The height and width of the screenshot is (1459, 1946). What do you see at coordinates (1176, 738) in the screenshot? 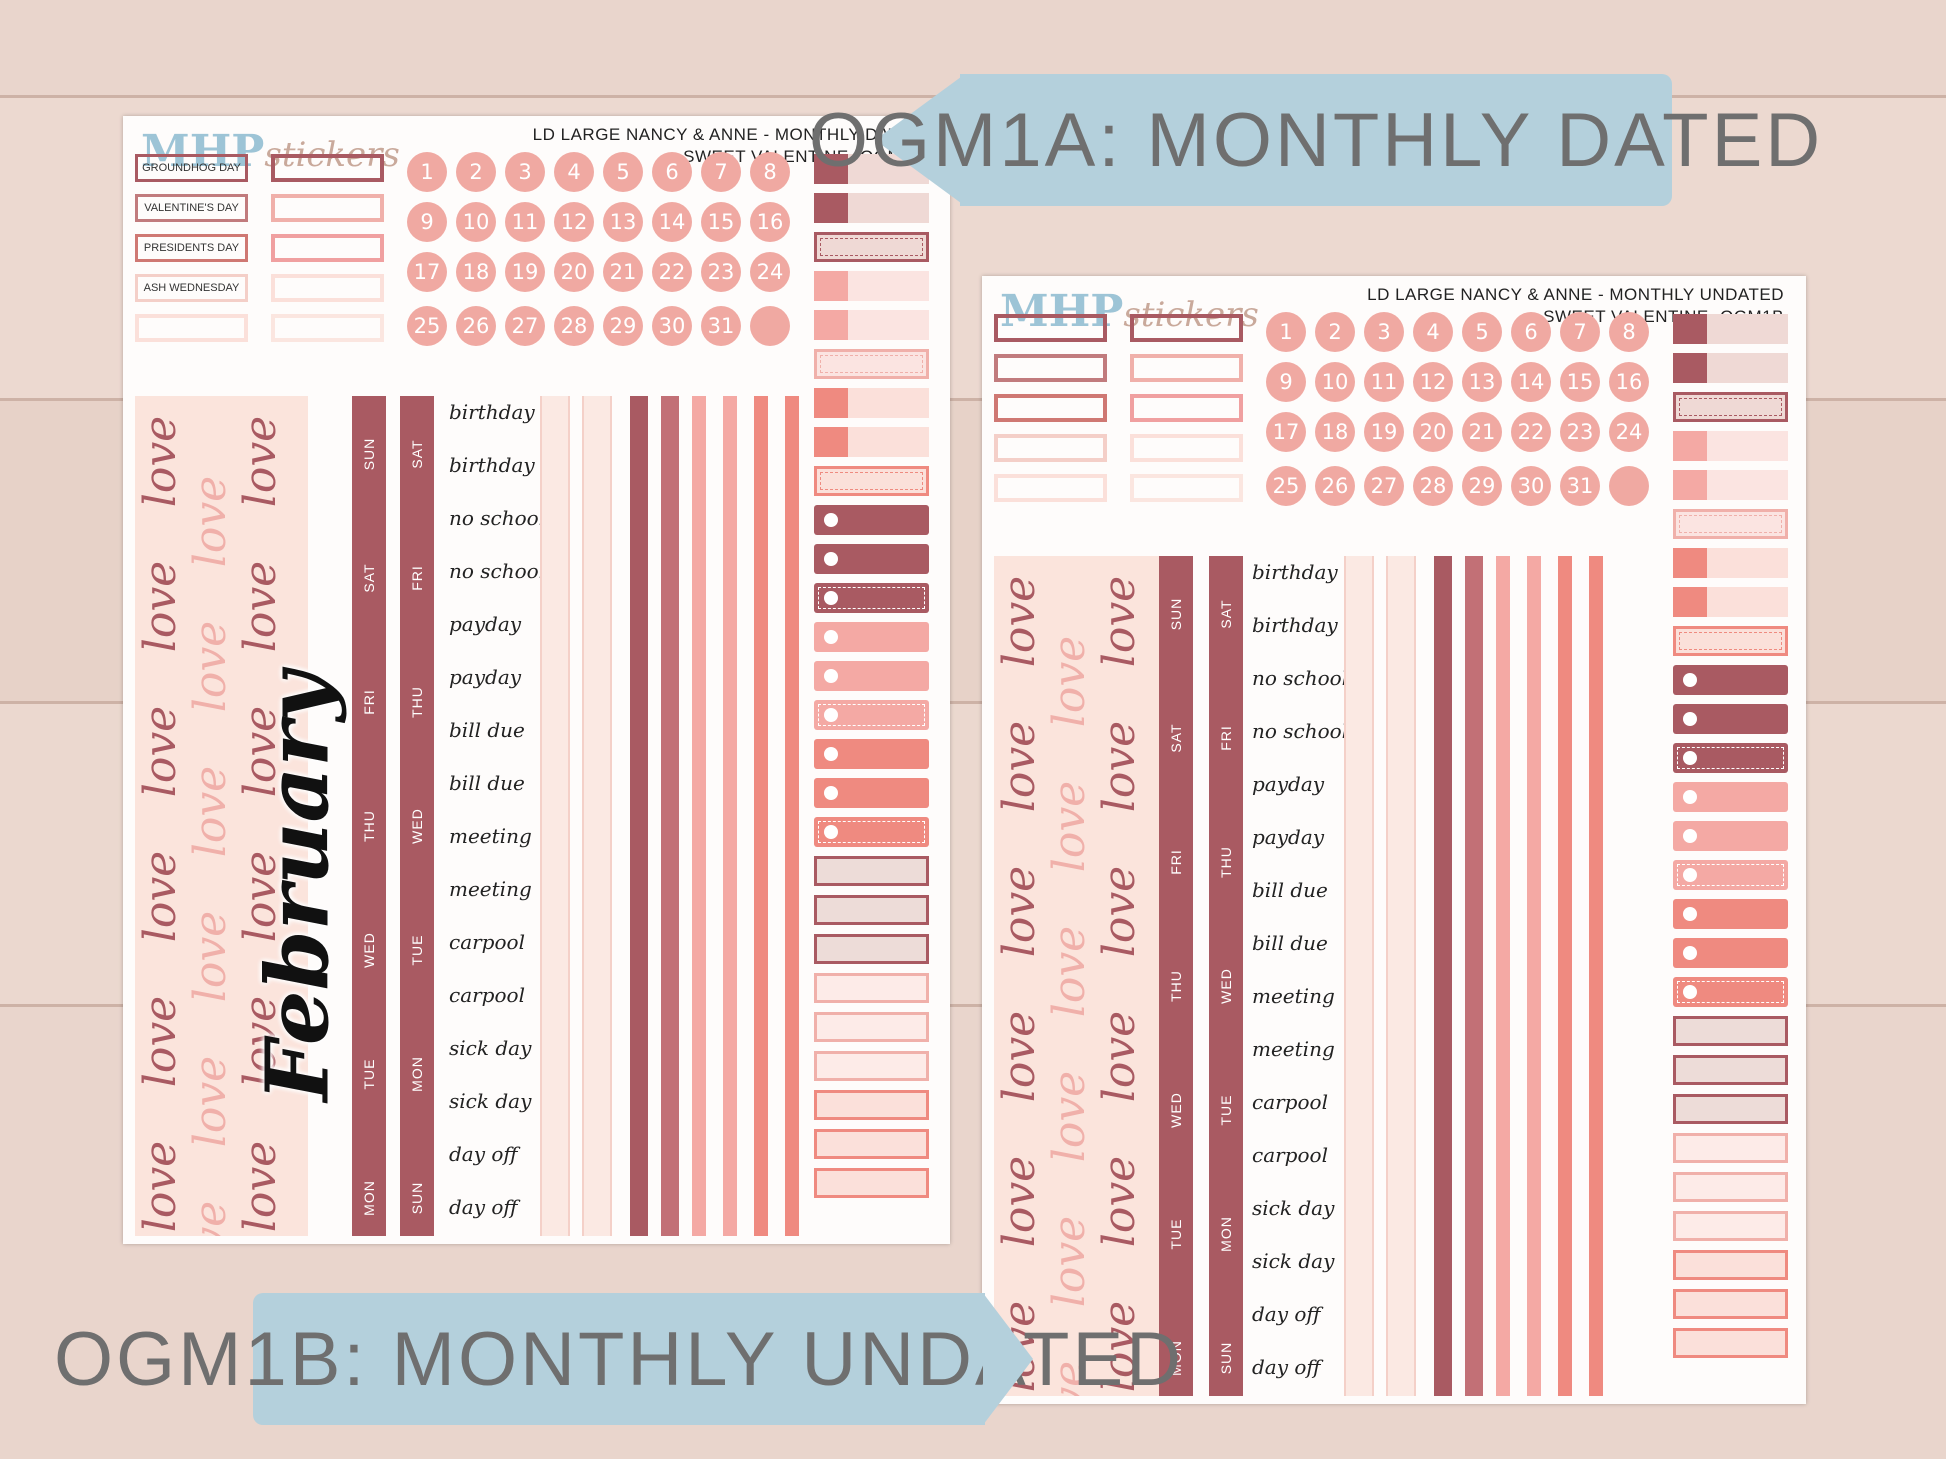
I see `weekday-label: SAT` at bounding box center [1176, 738].